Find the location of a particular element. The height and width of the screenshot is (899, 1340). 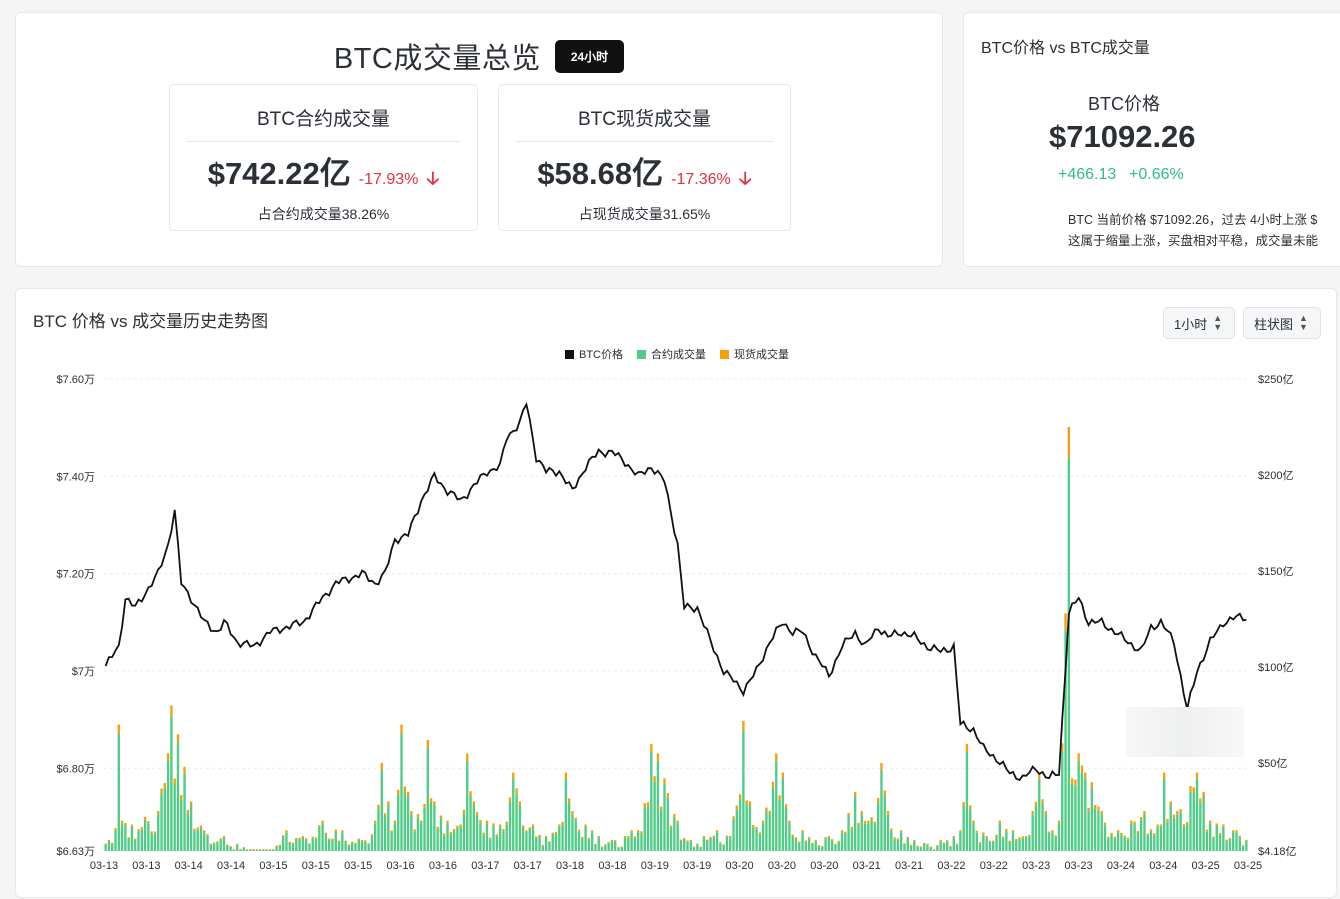

x-axis-tick: 03-14 is located at coordinates (231, 866).